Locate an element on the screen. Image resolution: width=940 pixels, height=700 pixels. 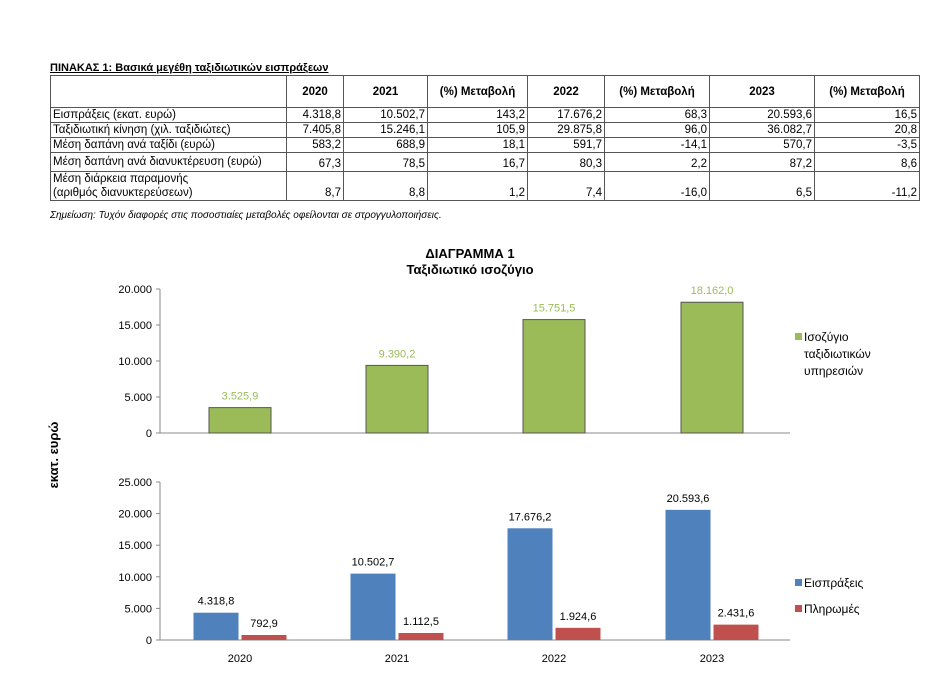
column-header: 2023 is located at coordinates (762, 91).